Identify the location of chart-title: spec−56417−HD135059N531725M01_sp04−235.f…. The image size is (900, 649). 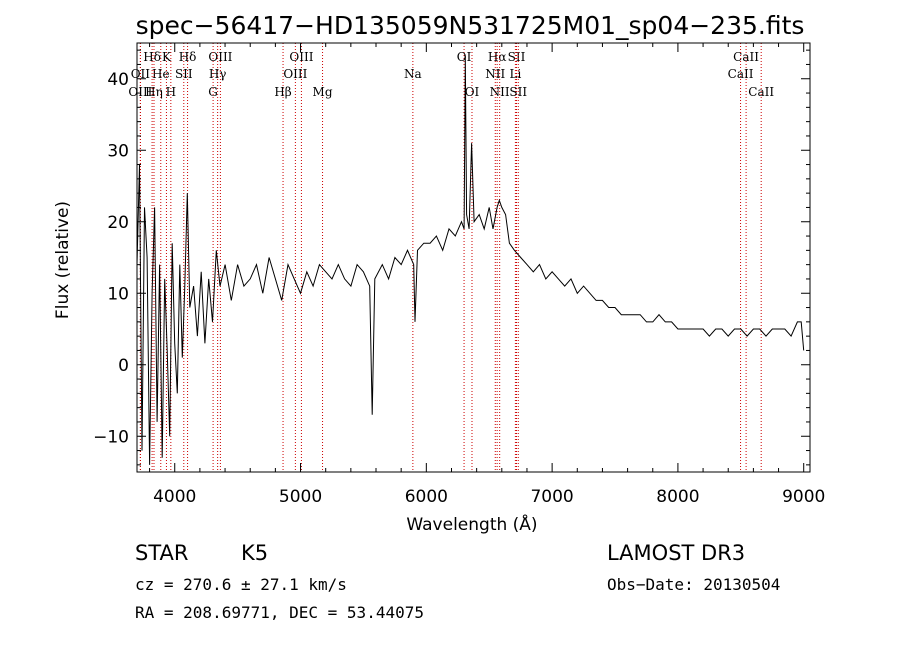
(470, 25).